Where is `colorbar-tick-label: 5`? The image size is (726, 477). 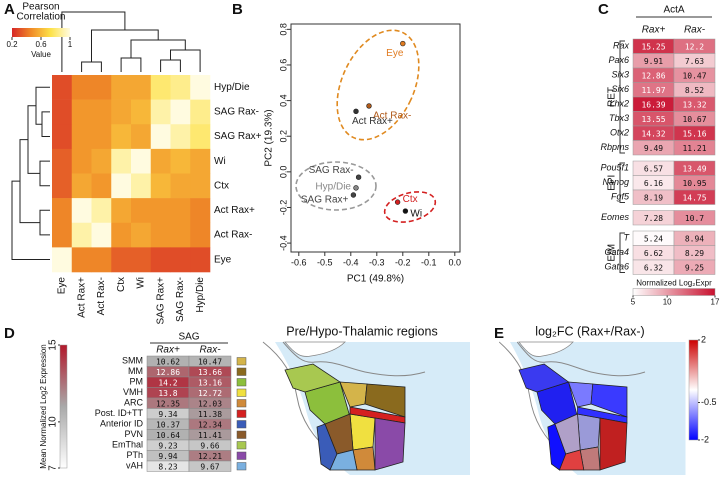
colorbar-tick-label: 5 is located at coordinates (633, 302).